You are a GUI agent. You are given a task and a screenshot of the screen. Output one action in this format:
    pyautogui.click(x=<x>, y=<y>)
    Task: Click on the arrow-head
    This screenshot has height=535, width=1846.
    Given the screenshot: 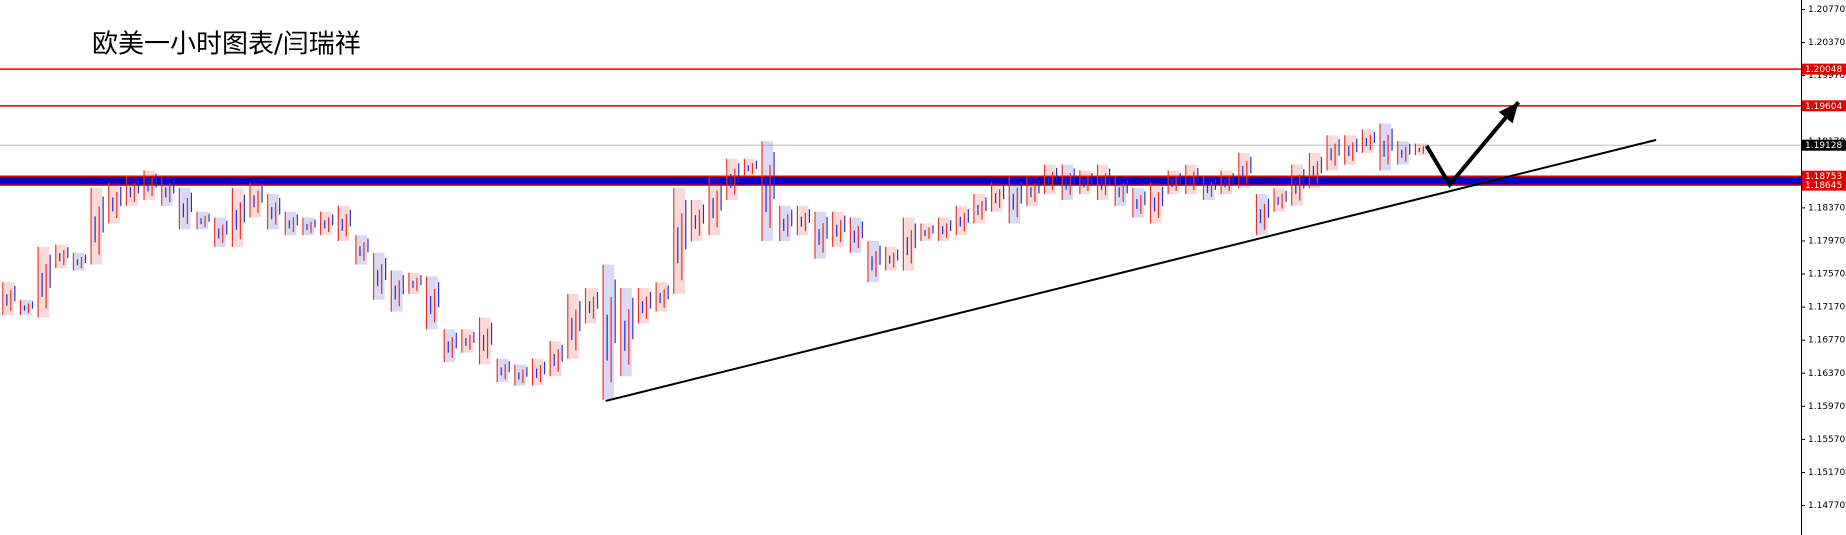 What is the action you would take?
    pyautogui.click(x=1508, y=113)
    